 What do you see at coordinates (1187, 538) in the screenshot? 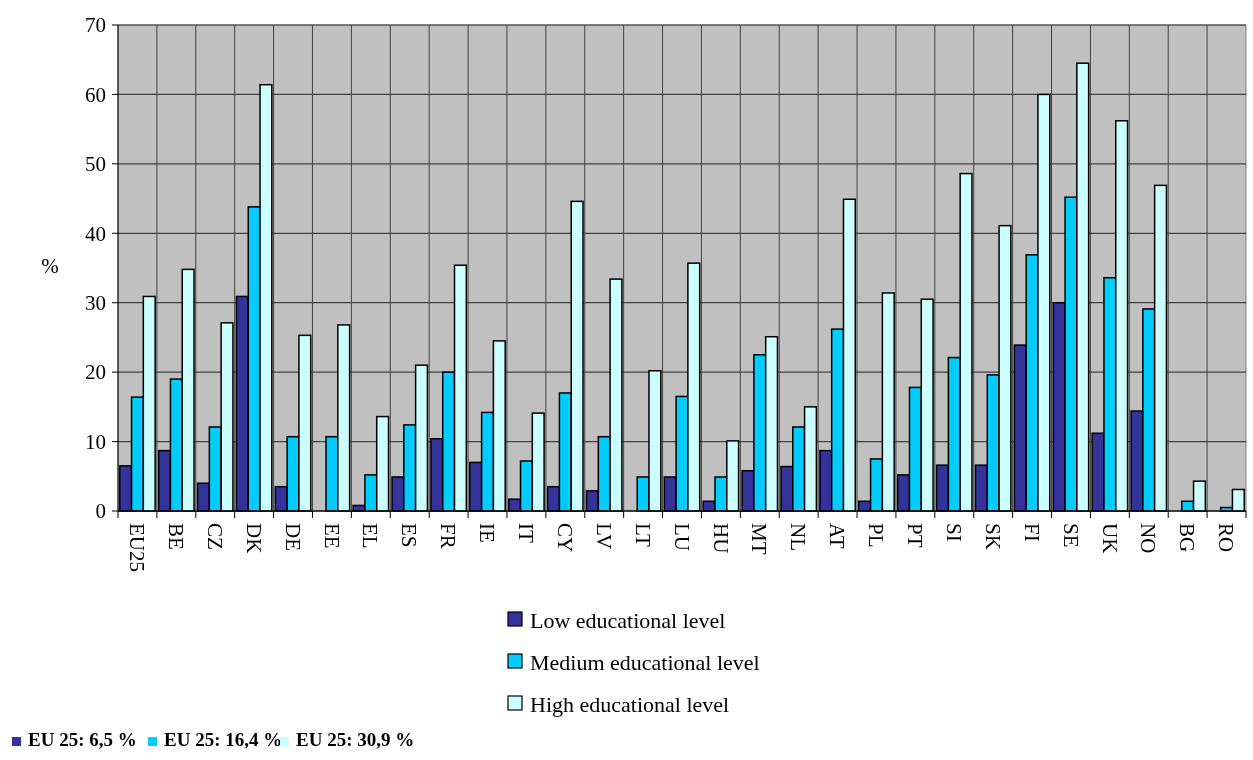
I see `x-tick-label: BG` at bounding box center [1187, 538].